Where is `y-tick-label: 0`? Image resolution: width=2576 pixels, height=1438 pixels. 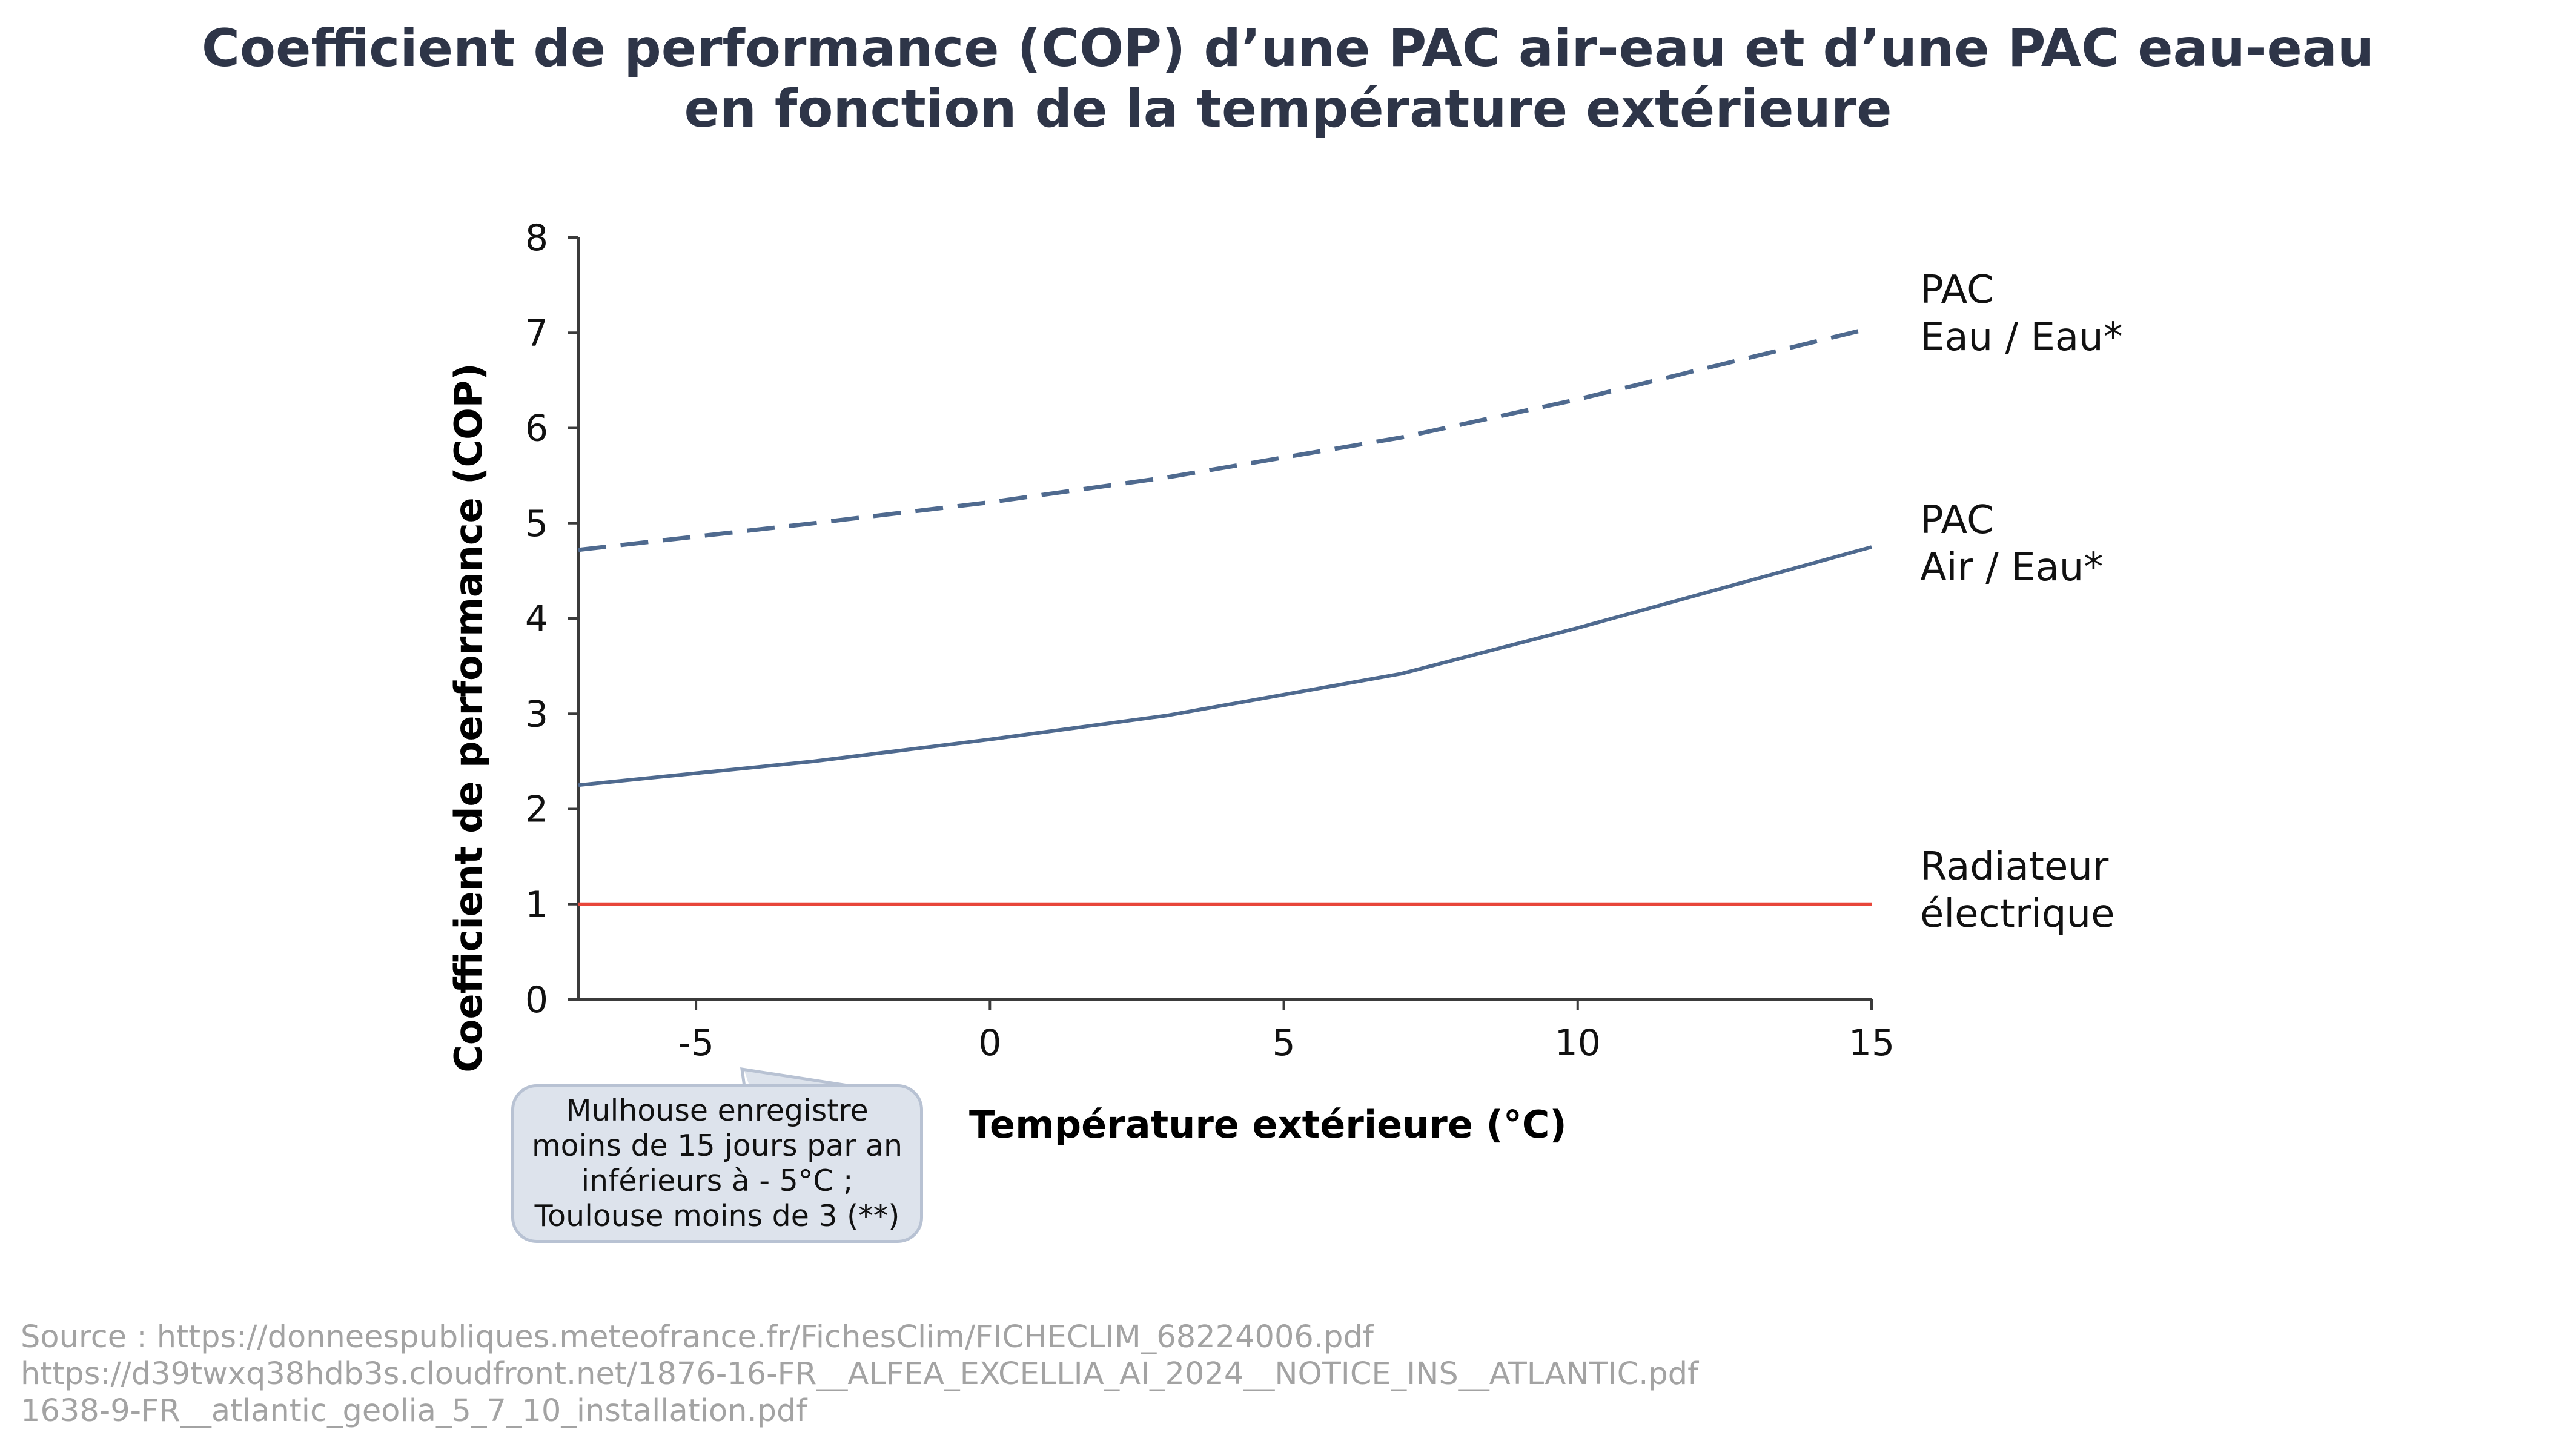 y-tick-label: 0 is located at coordinates (536, 1000).